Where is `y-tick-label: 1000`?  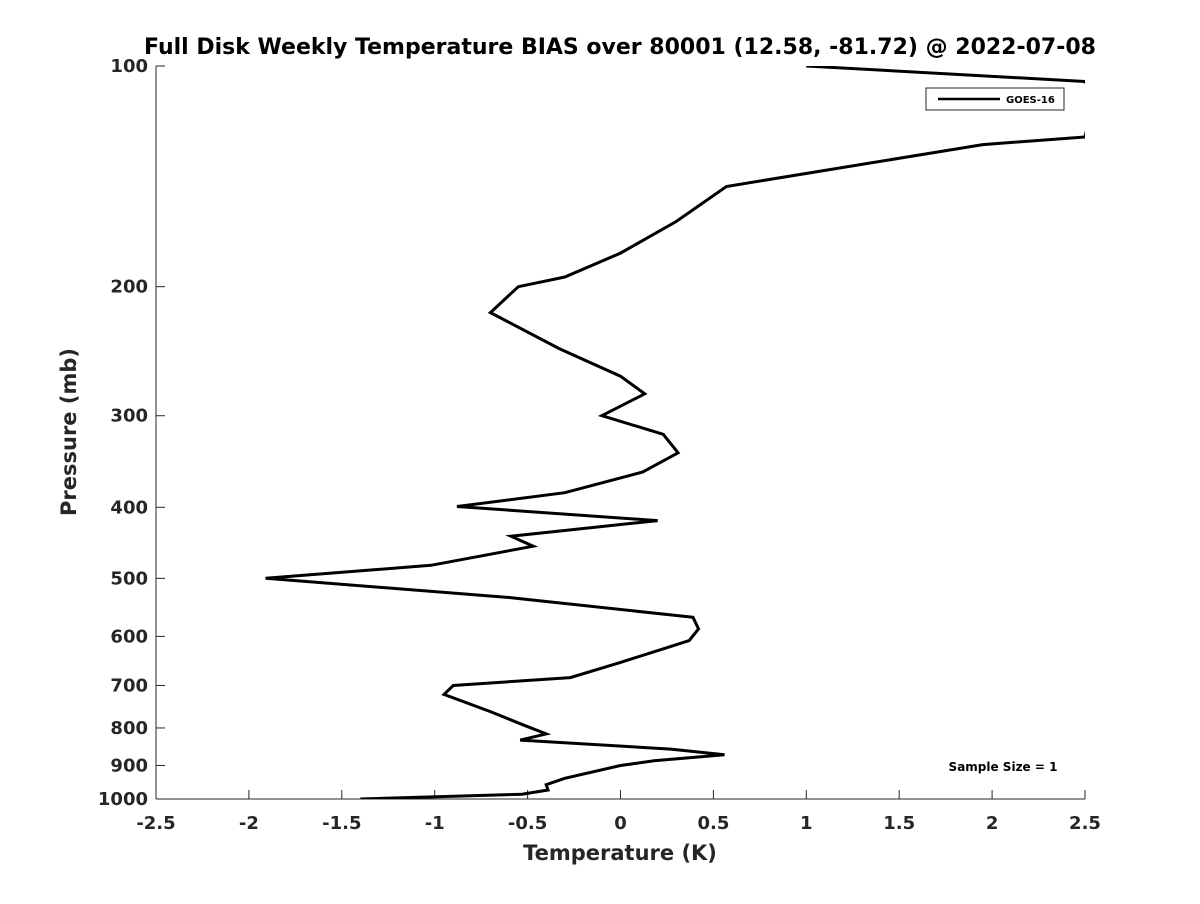
y-tick-label: 1000 is located at coordinates (123, 799).